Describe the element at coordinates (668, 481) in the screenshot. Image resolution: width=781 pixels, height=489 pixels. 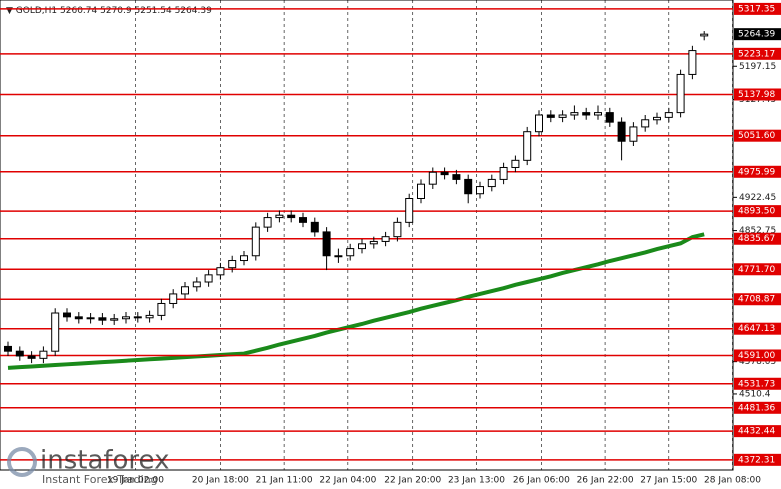
I see `x-tick-label: 27 Jan 15:00` at that location.